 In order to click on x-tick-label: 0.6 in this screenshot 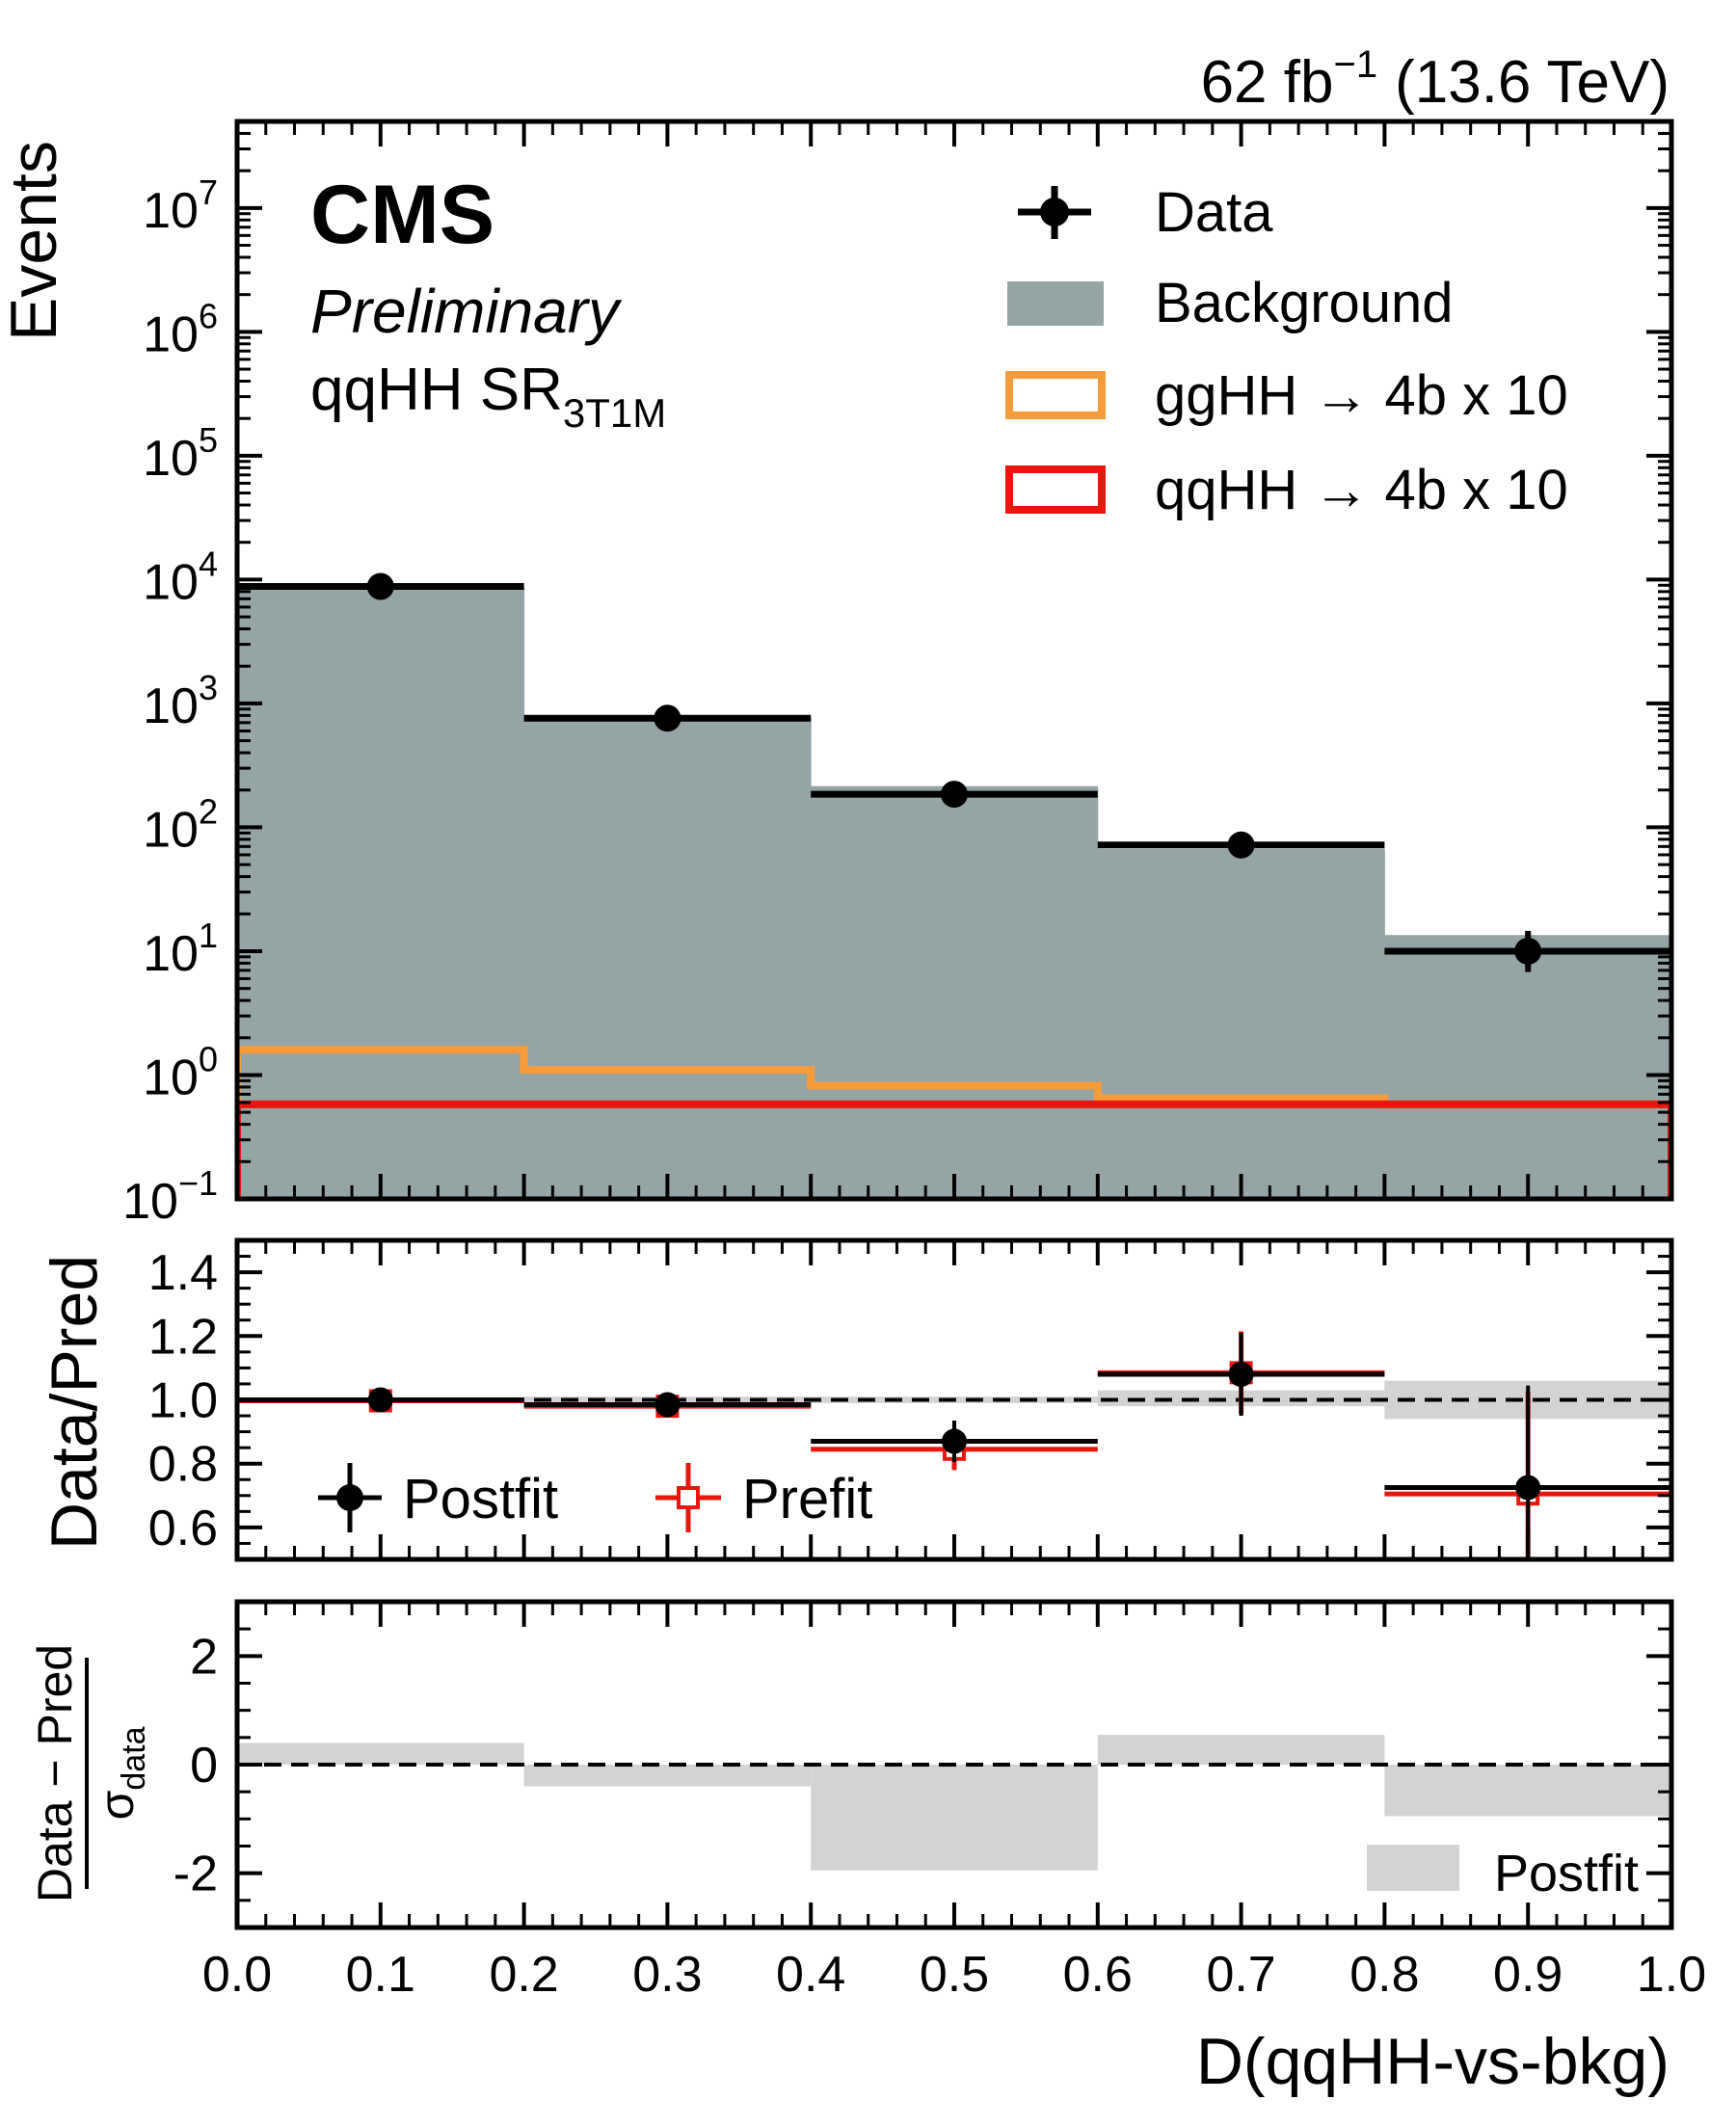, I will do `click(1098, 1975)`.